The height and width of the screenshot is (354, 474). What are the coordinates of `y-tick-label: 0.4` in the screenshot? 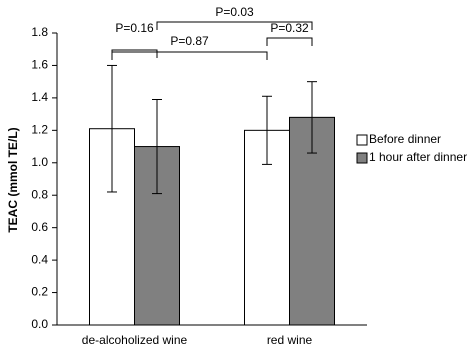 It's located at (39, 259).